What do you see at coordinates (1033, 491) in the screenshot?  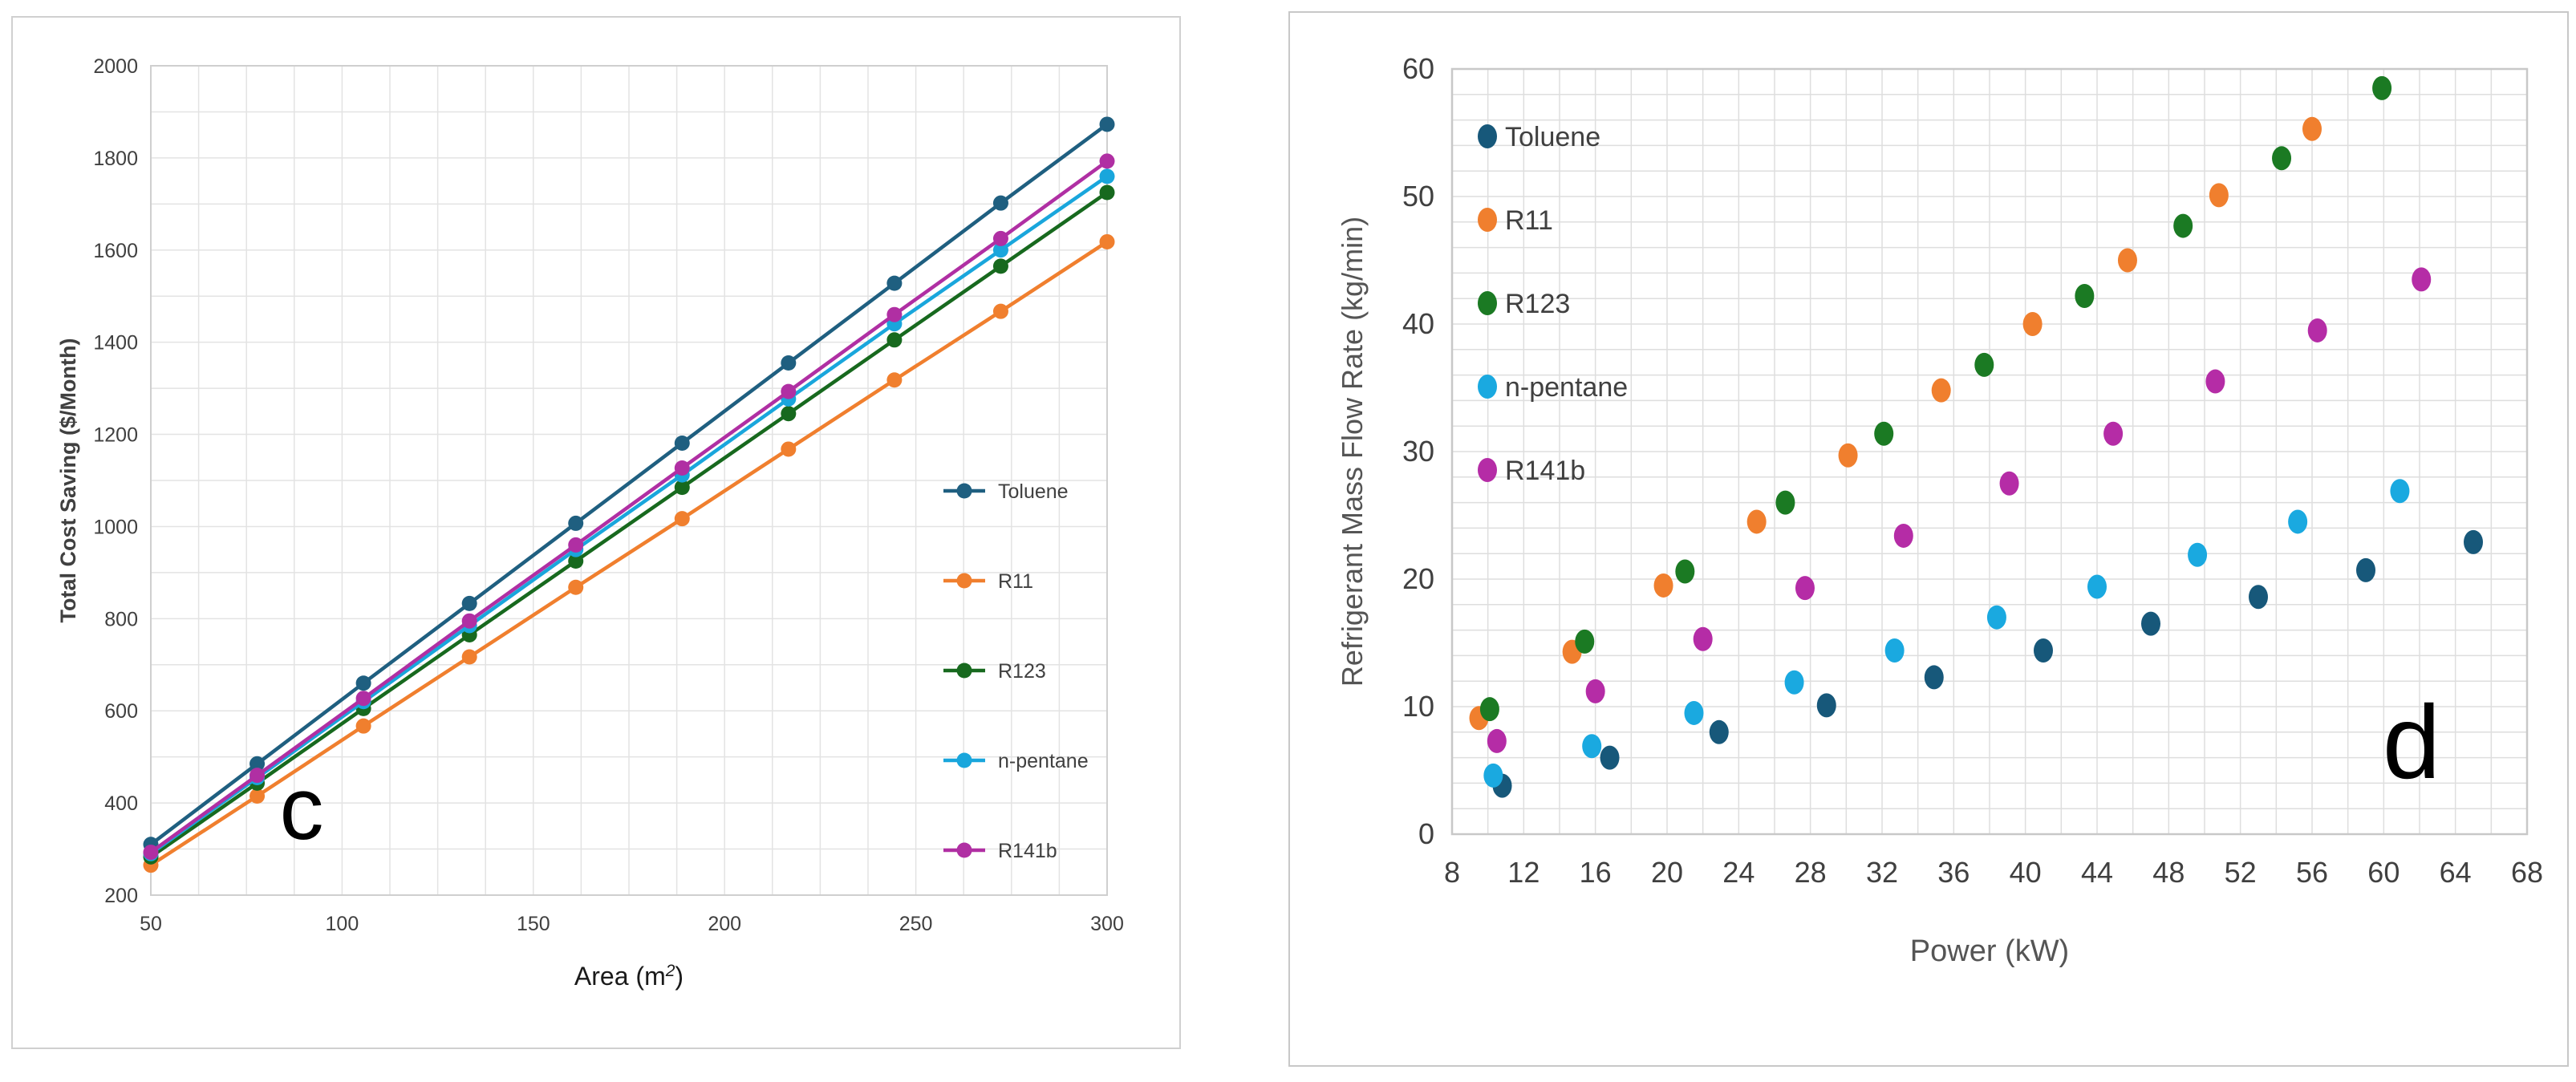 I see `chart-c-legend-label: Toluene` at bounding box center [1033, 491].